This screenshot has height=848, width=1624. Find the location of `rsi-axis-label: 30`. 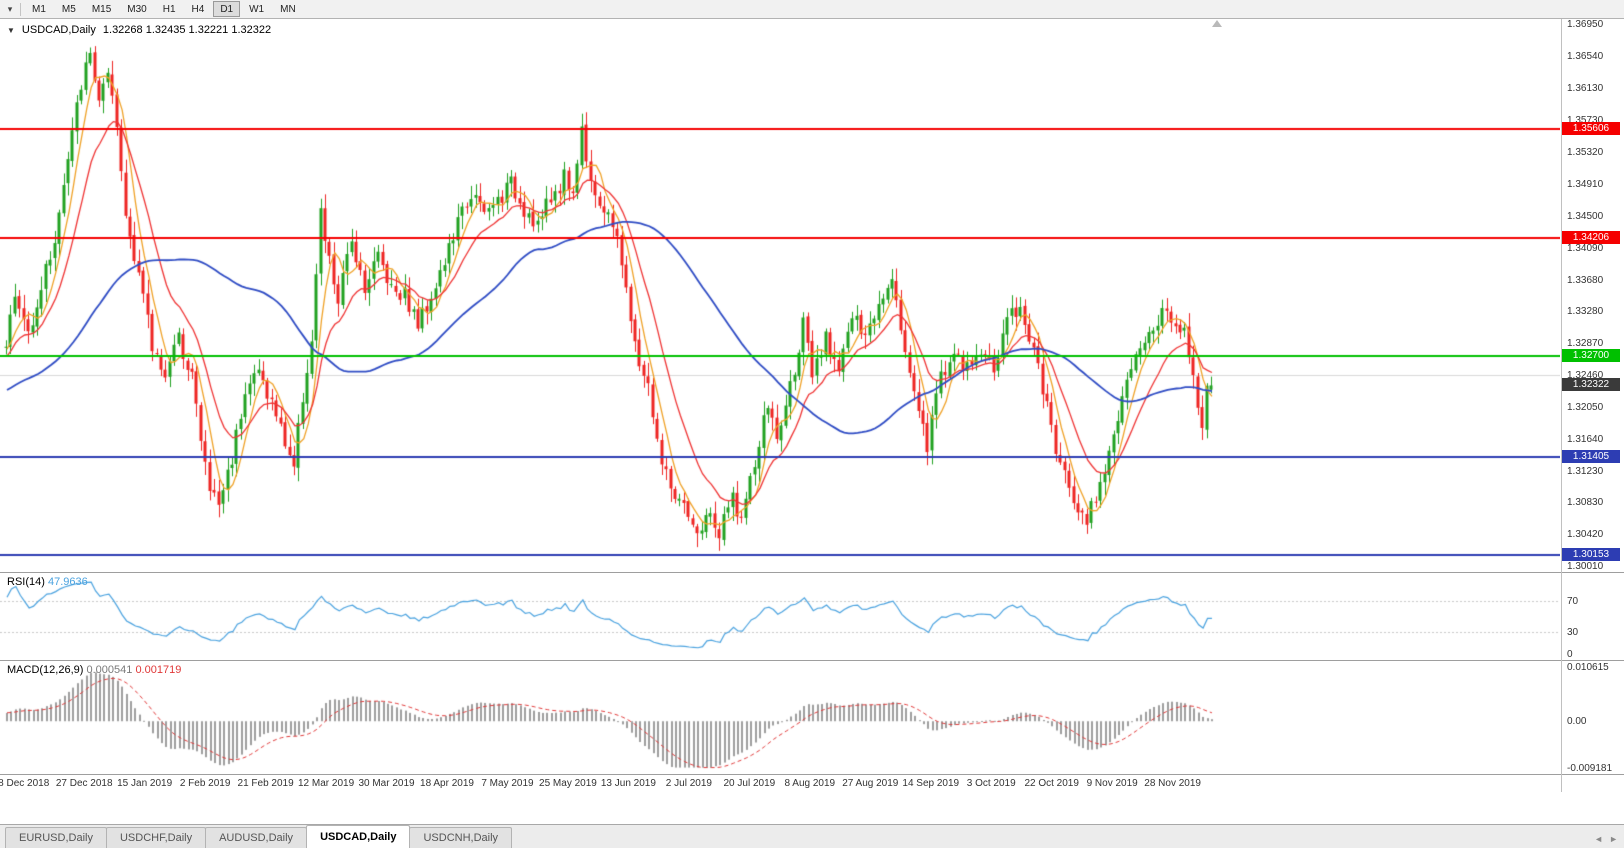

rsi-axis-label: 30 is located at coordinates (1573, 633).